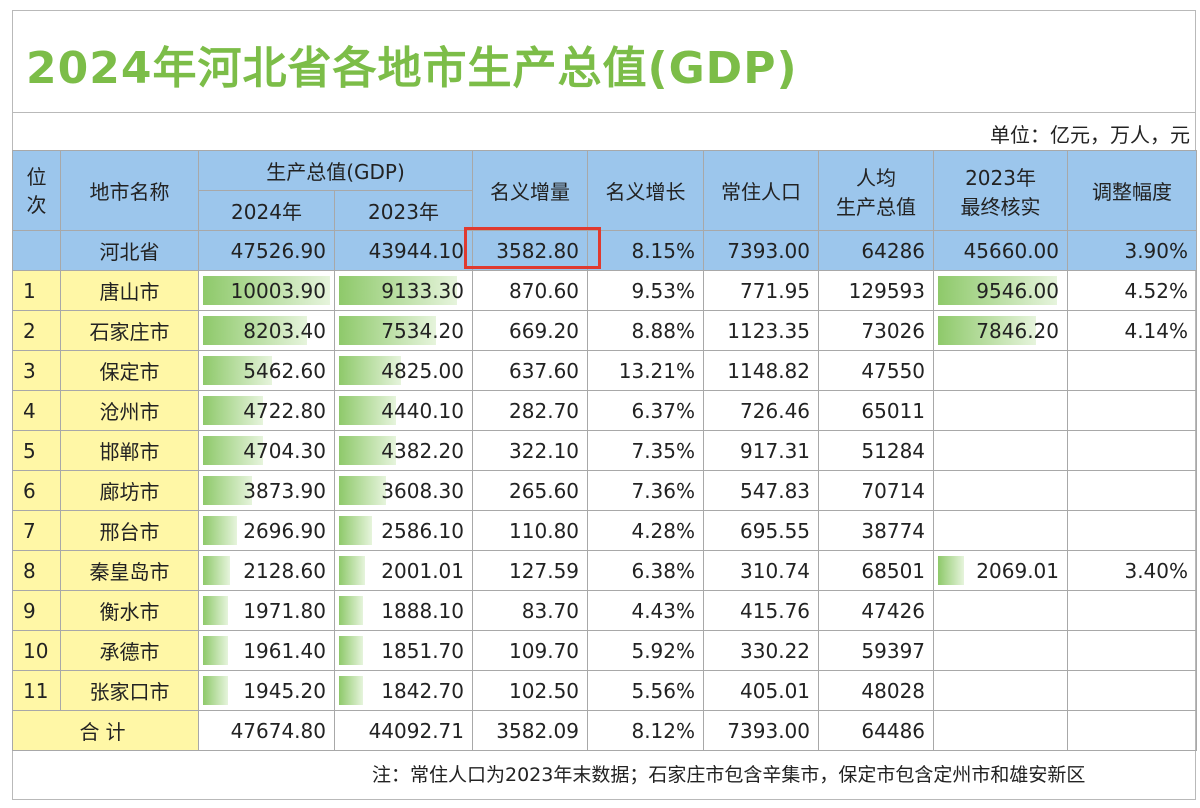 The image size is (1200, 808). What do you see at coordinates (1000, 206) in the screenshot?
I see `header-final-line2: 最终核实` at bounding box center [1000, 206].